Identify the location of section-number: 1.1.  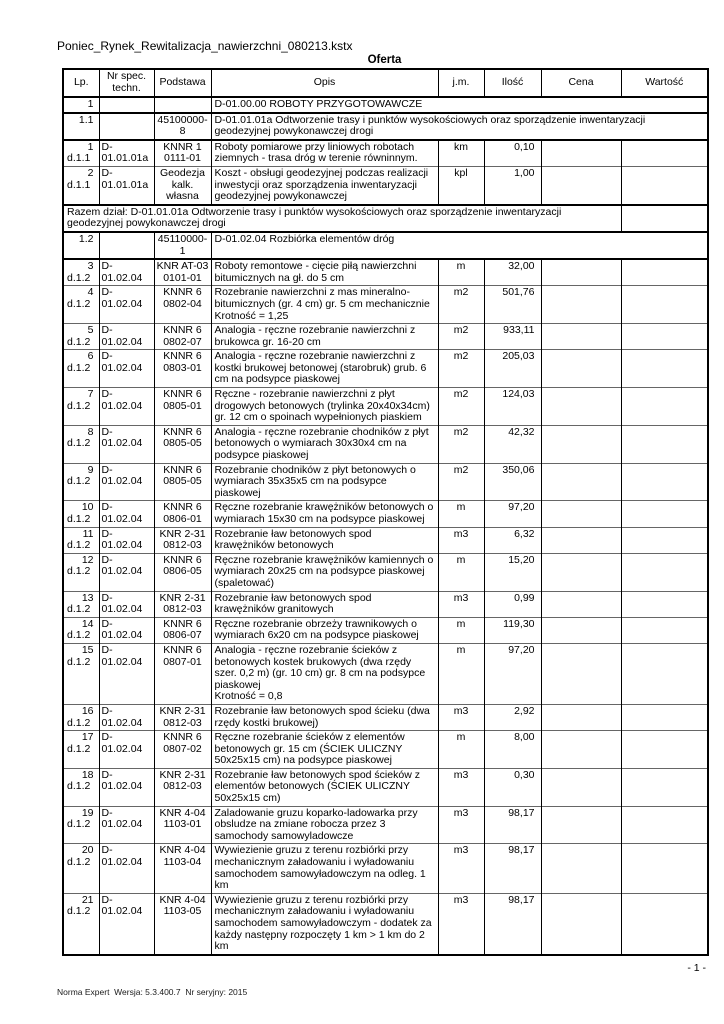
(86, 119).